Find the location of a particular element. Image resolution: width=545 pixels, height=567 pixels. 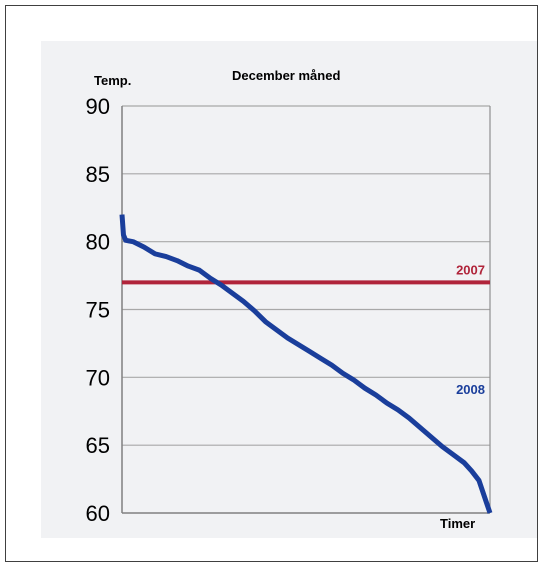

y-tick-labels: 90 85 80 75 70 65 60 is located at coordinates (98, 310).